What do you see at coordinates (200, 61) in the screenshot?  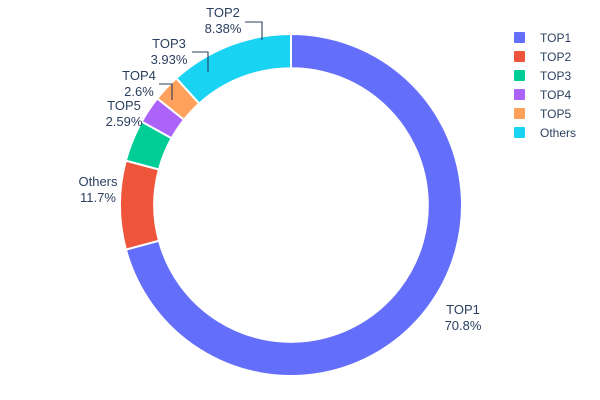 I see `leader-line-top3` at bounding box center [200, 61].